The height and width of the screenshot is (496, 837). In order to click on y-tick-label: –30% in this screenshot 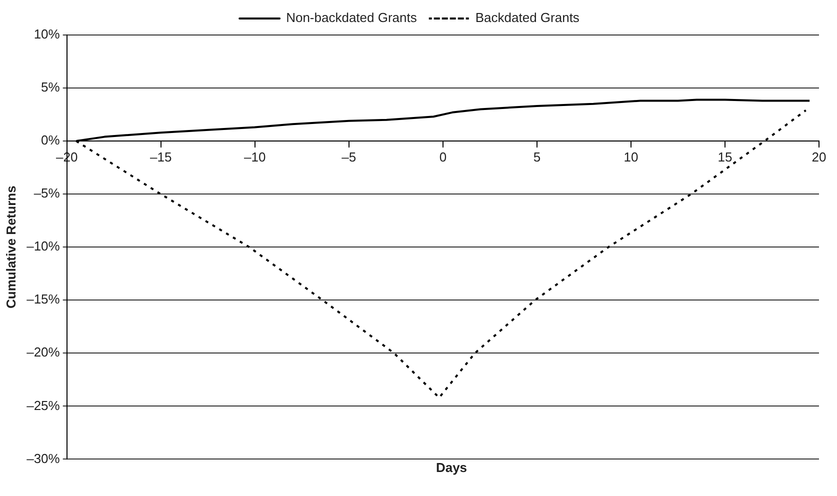, I will do `click(43, 458)`.